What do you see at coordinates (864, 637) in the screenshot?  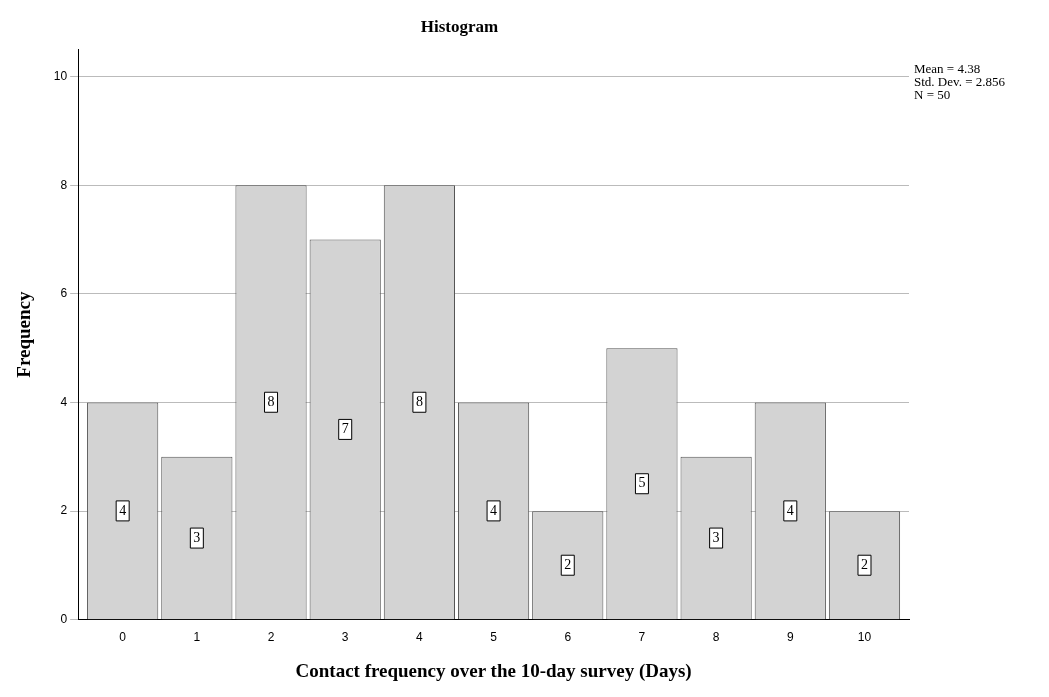 I see `x-tick-label: 10` at bounding box center [864, 637].